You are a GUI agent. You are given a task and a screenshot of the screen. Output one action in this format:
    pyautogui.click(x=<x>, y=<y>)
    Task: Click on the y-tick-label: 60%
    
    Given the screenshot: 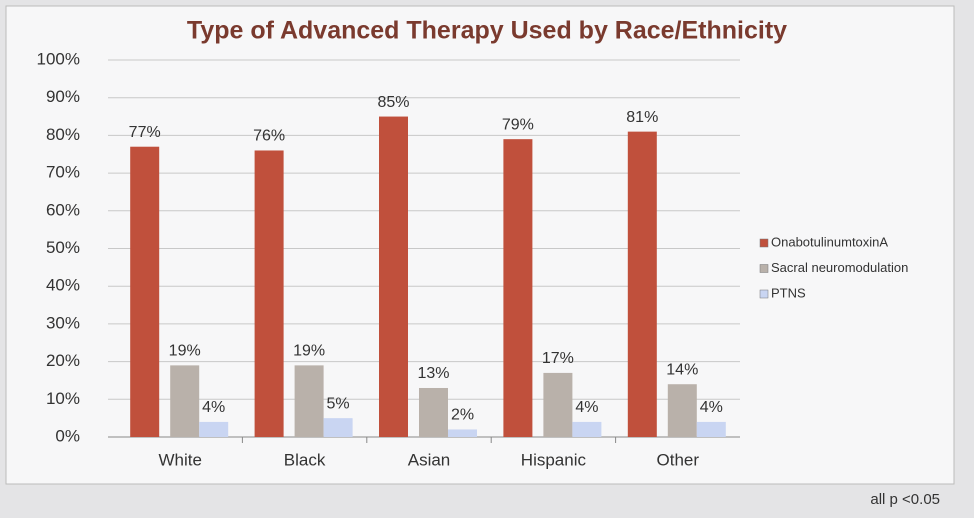 What is the action you would take?
    pyautogui.click(x=63, y=209)
    